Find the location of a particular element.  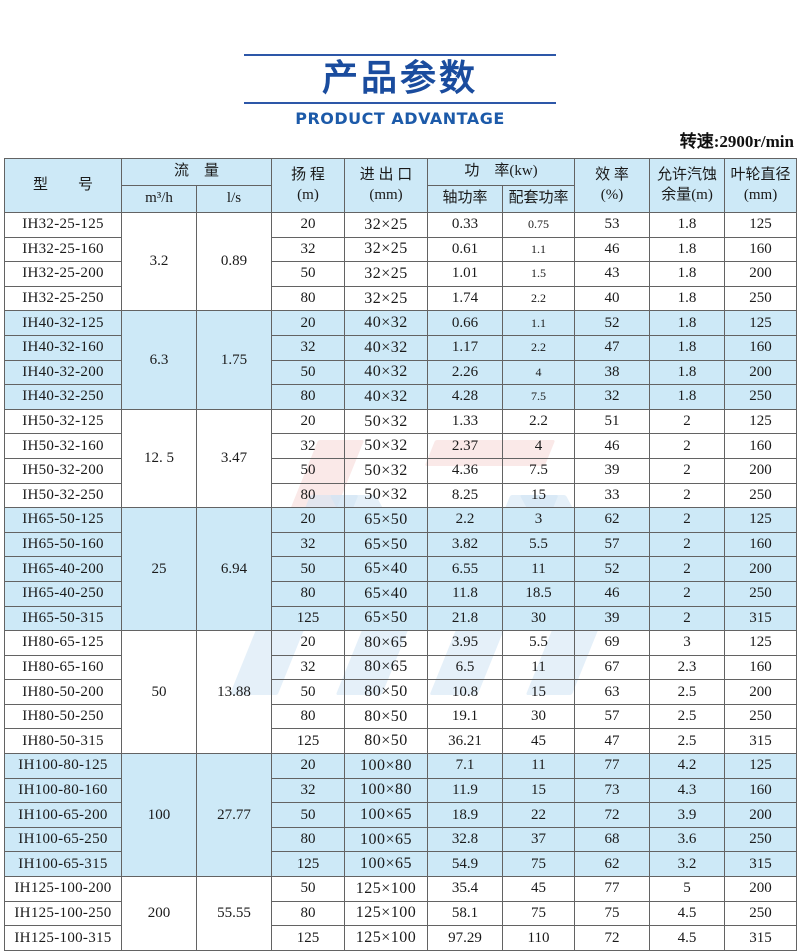

page-header: 产品参数 PRODUCT ADVANTAGE is located at coordinates (400, 64).